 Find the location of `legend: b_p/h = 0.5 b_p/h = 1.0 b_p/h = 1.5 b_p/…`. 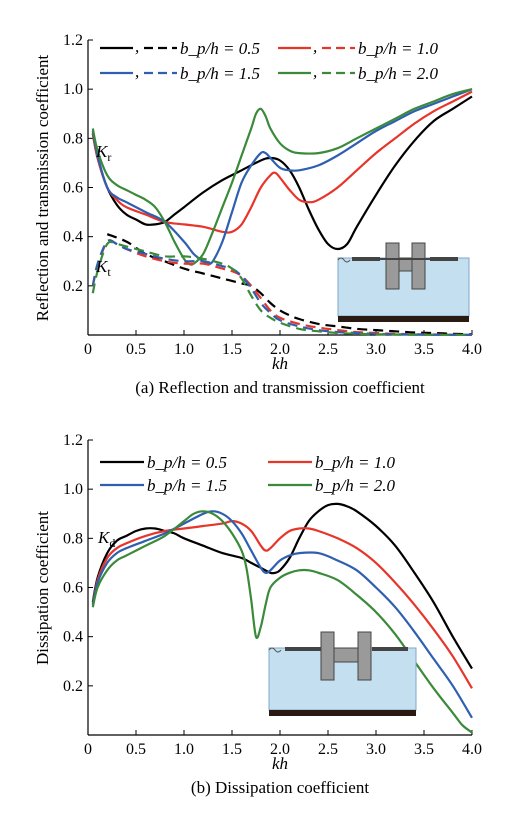

legend: b_p/h = 0.5 b_p/h = 1.0 b_p/h = 1.5 b_p/… is located at coordinates (247, 474).